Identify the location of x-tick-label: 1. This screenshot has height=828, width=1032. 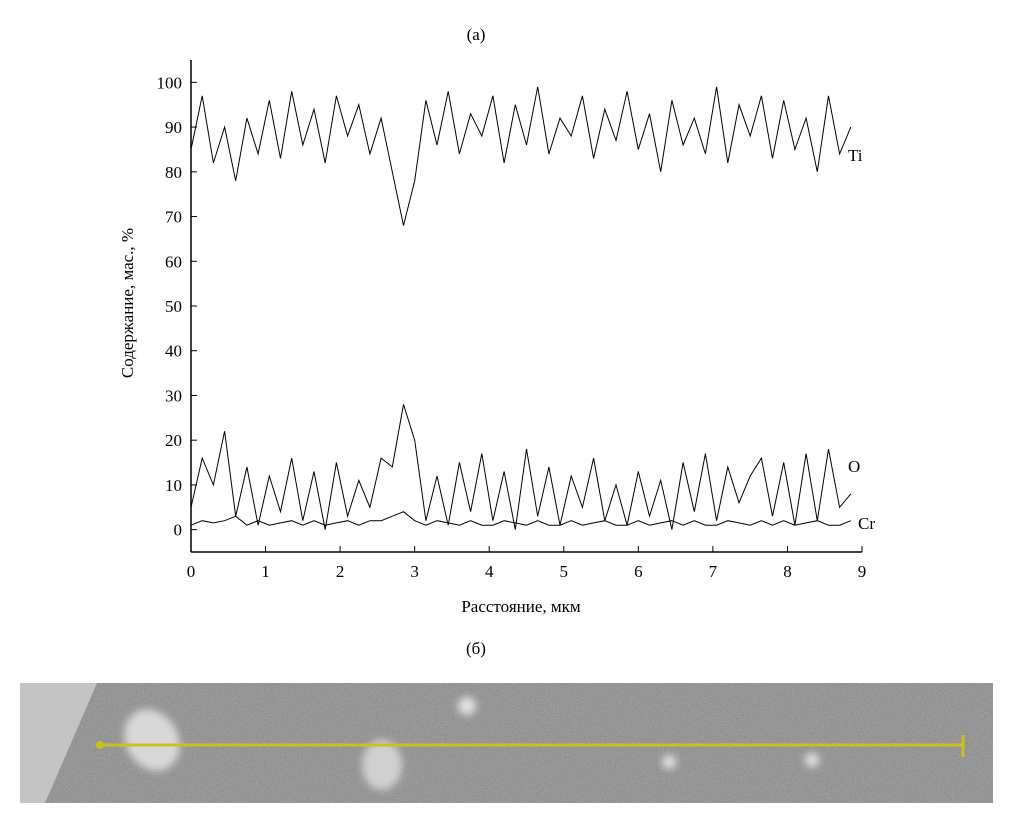
(265, 571).